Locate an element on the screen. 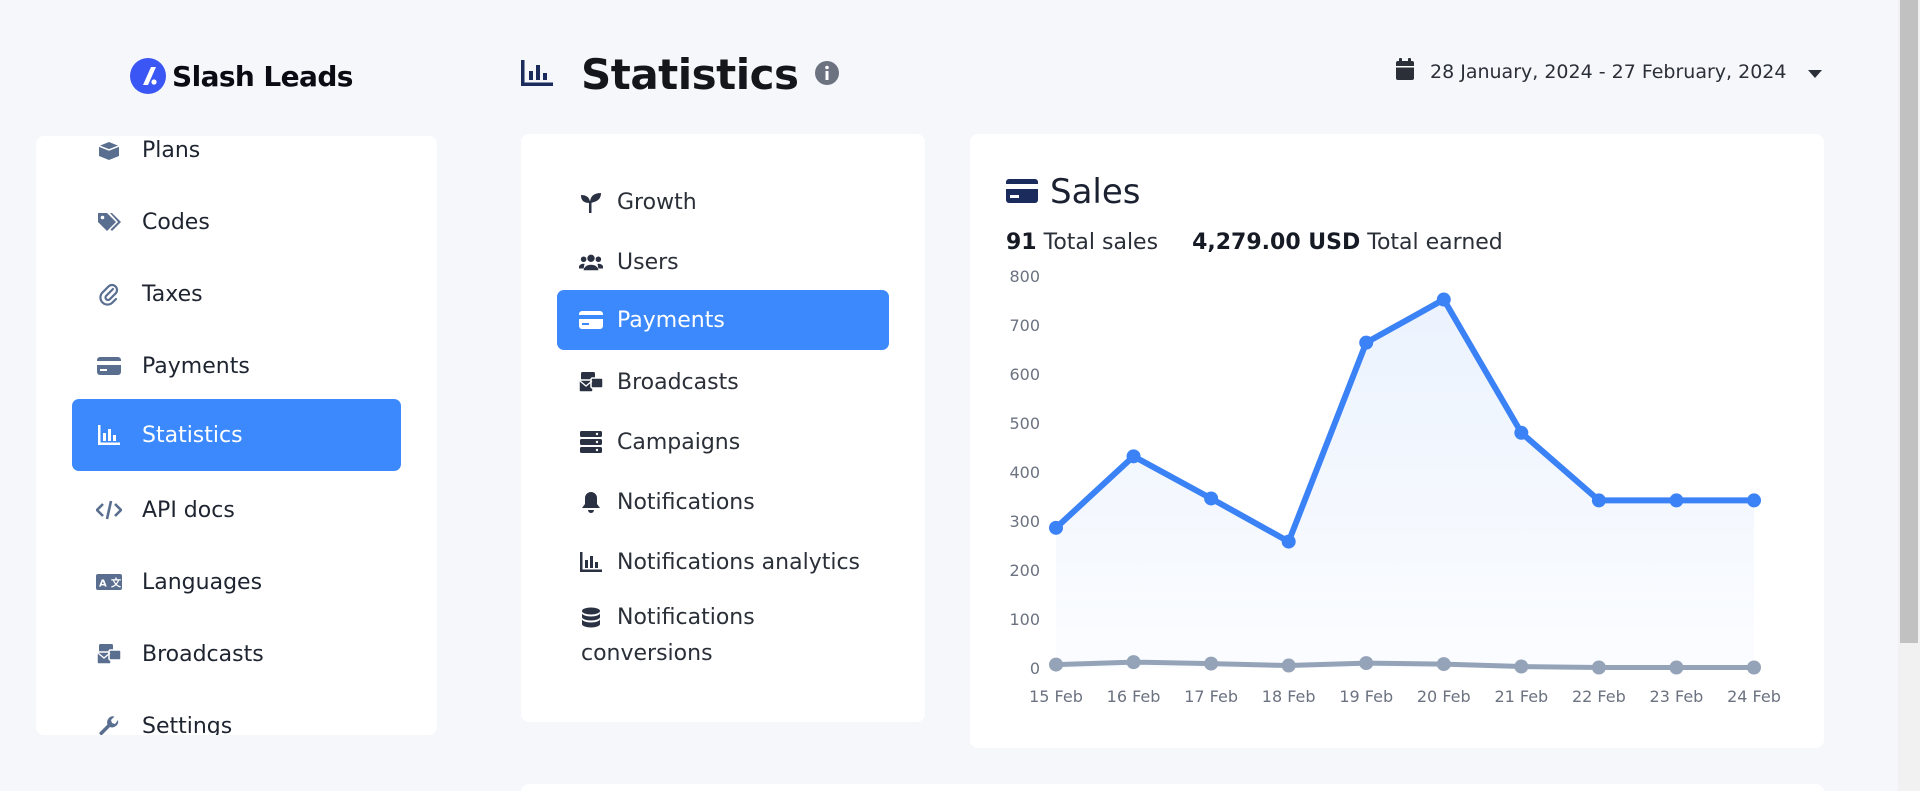  sidebar-item-label: API docs is located at coordinates (188, 510).